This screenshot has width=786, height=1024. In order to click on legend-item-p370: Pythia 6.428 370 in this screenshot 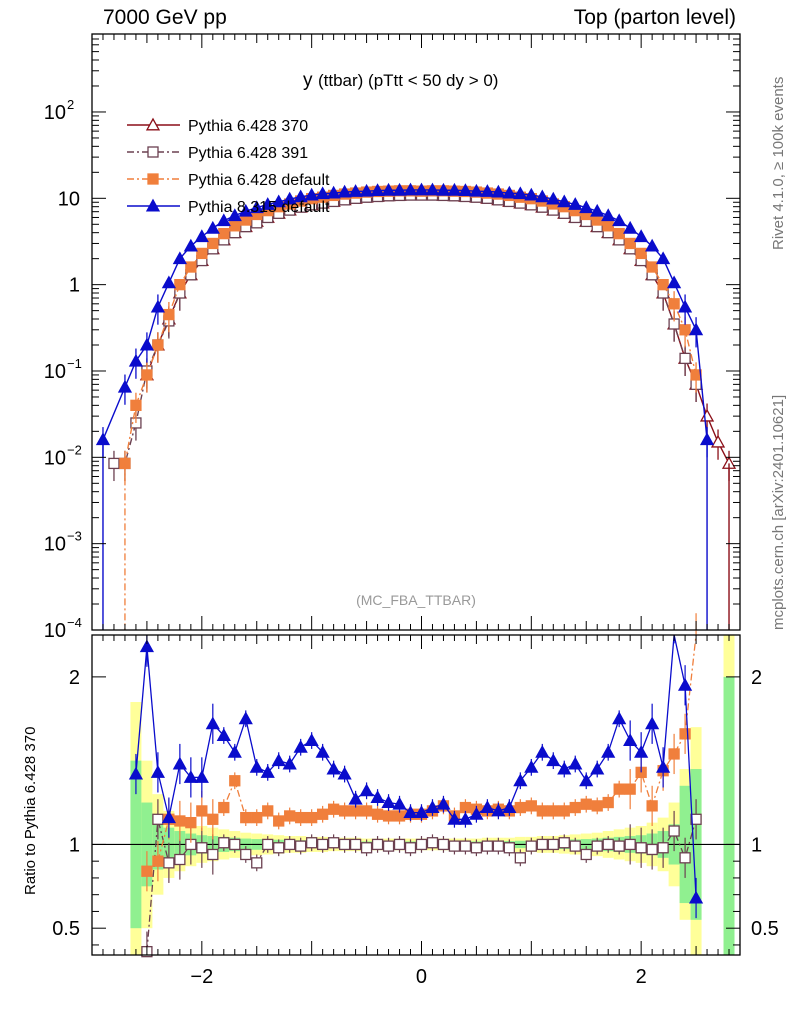, I will do `click(217, 126)`.